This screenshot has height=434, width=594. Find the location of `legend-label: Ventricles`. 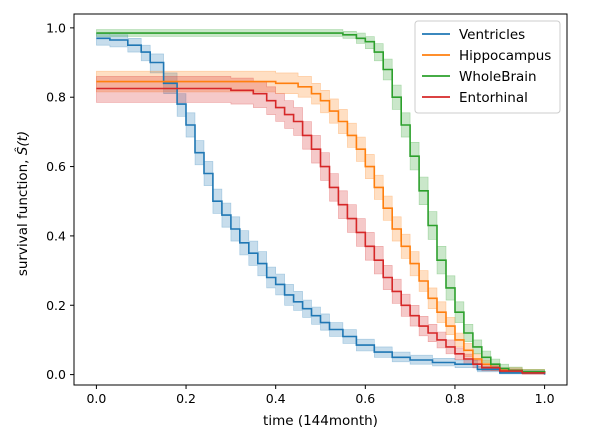

legend-label: Ventricles is located at coordinates (492, 35).